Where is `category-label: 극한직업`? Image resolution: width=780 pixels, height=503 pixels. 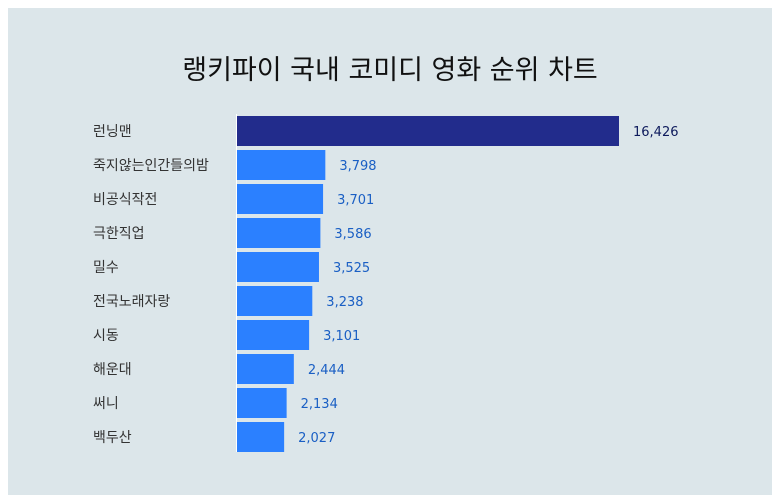 category-label: 극한직업 is located at coordinates (119, 234).